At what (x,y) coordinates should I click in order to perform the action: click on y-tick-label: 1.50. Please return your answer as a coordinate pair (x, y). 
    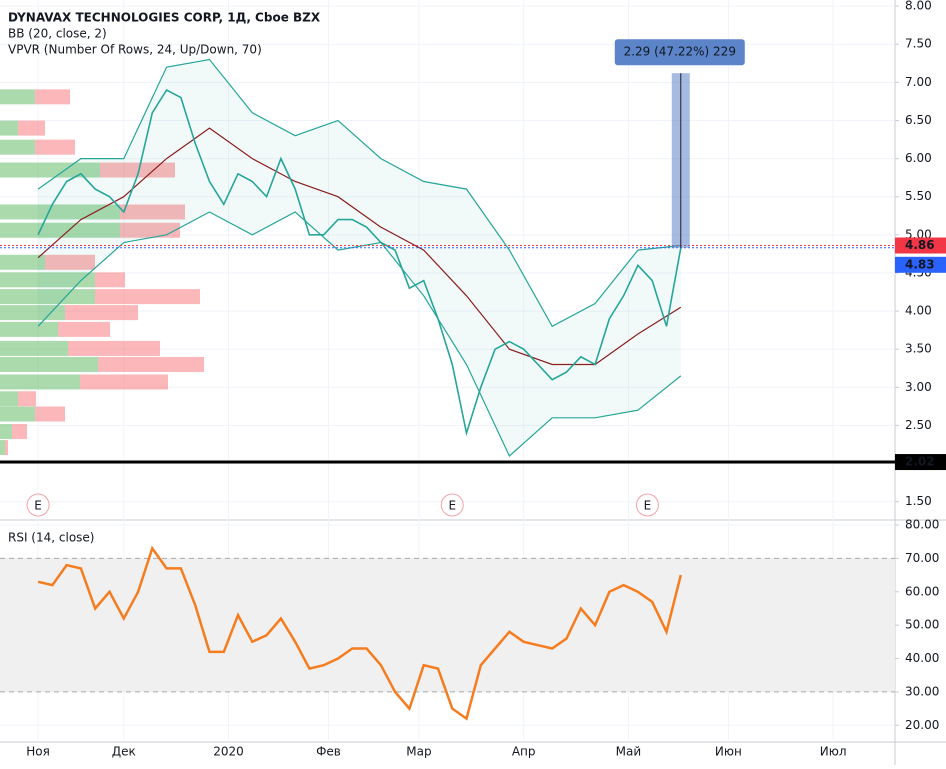
    Looking at the image, I should click on (918, 501).